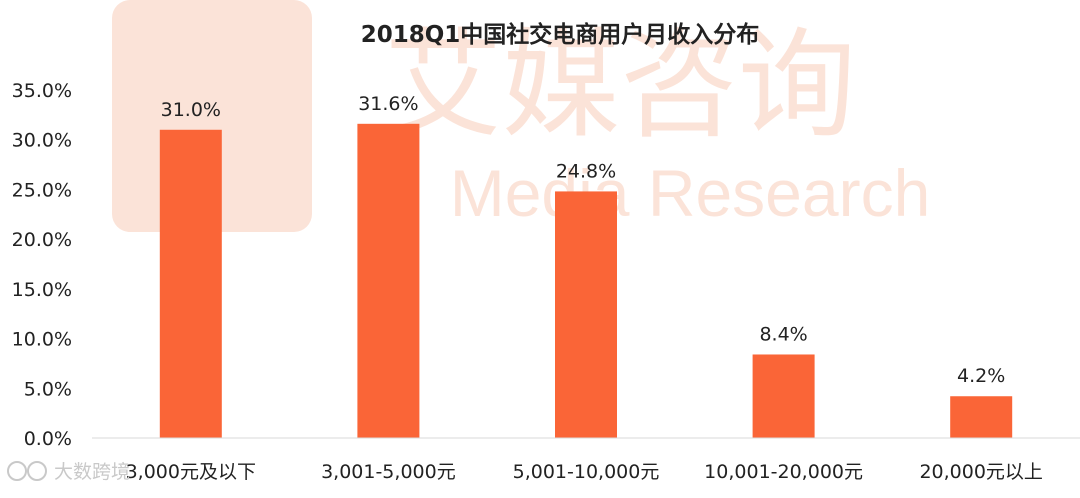 The height and width of the screenshot is (498, 1080). Describe the element at coordinates (42, 91) in the screenshot. I see `y-tick-label: 35.0%` at that location.